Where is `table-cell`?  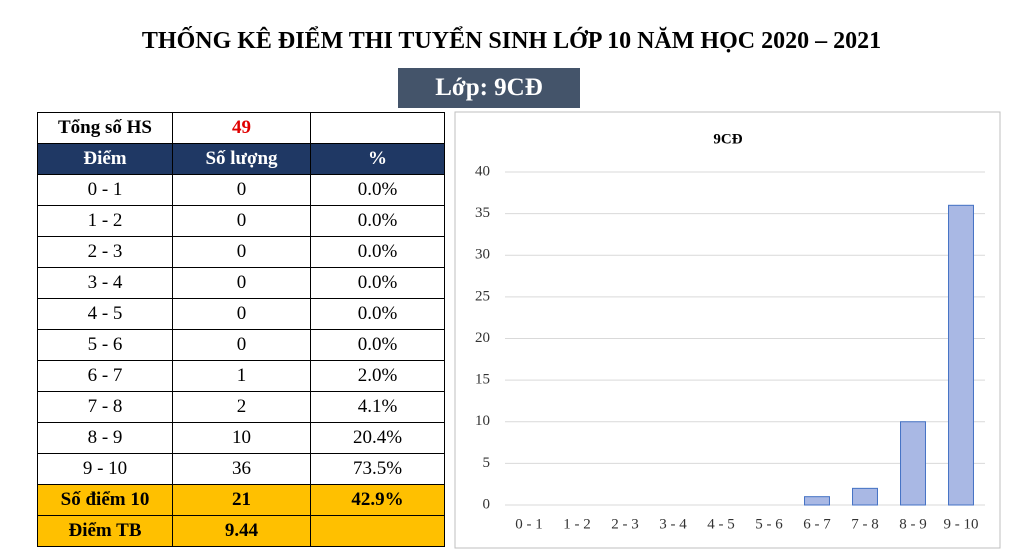
table-cell is located at coordinates (377, 531).